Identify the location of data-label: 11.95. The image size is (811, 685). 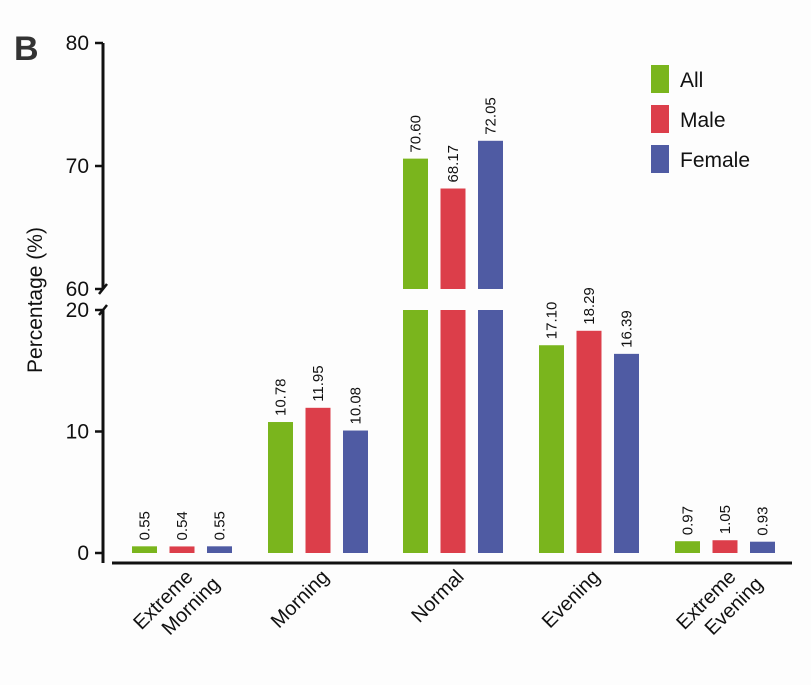
(318, 383).